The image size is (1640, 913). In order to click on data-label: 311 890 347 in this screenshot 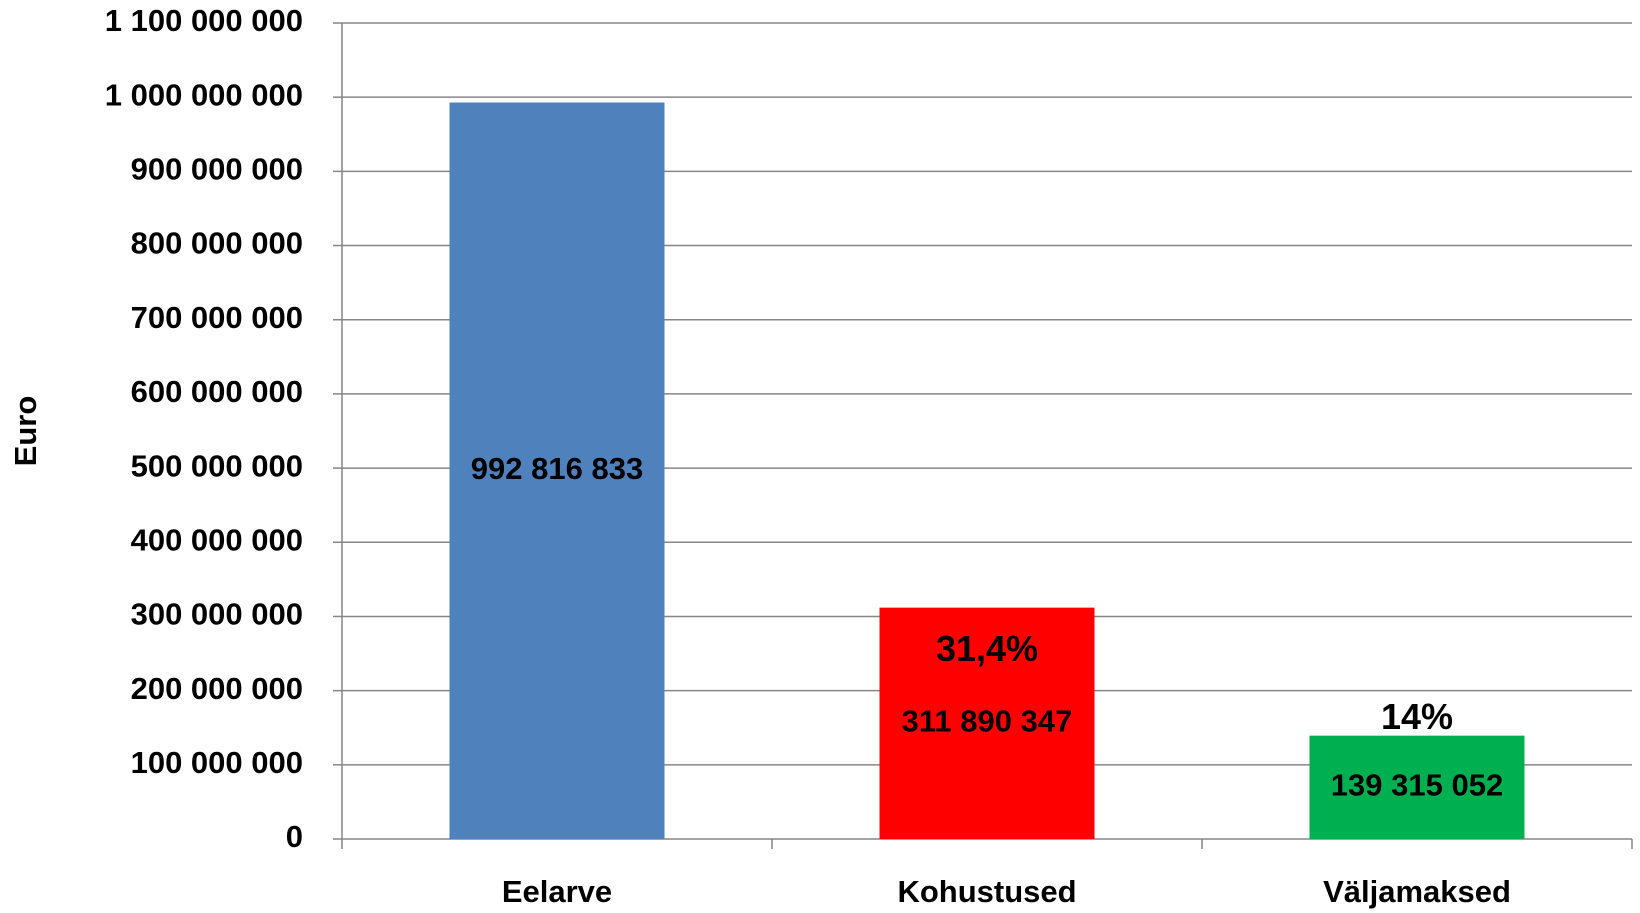, I will do `click(987, 721)`.